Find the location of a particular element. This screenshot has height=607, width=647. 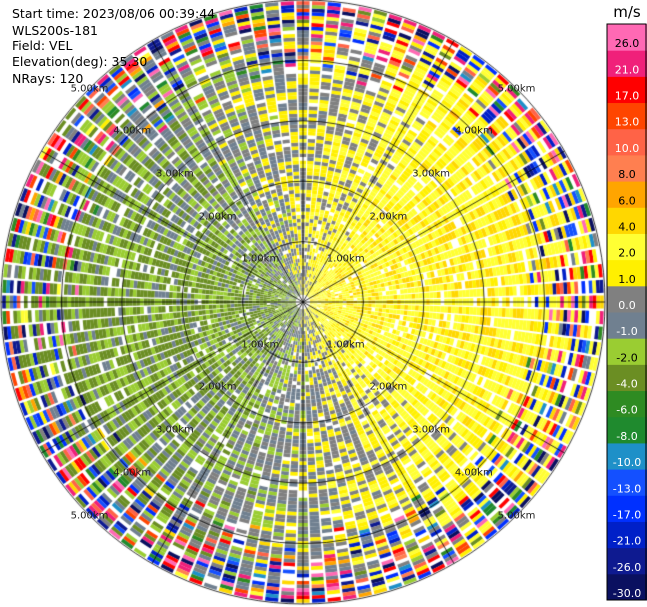

colorbar-tick-label: 0.0 is located at coordinates (627, 305).